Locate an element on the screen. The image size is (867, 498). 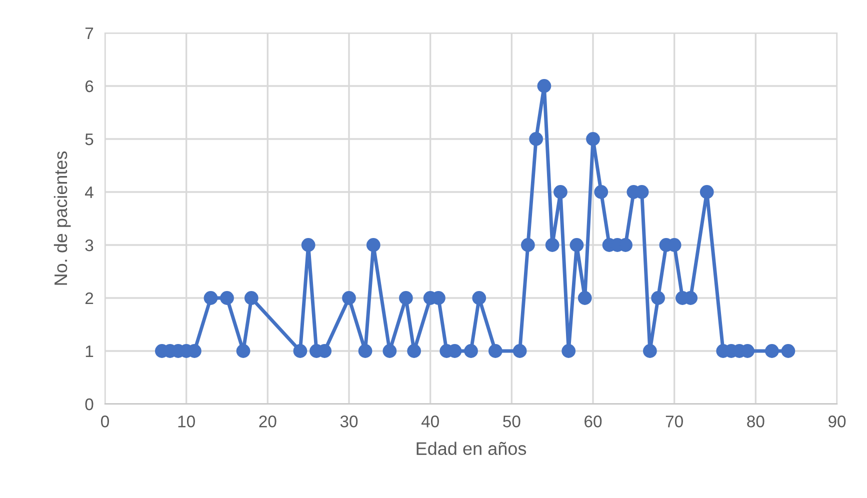
y-tick-label: 2 is located at coordinates (89, 298).